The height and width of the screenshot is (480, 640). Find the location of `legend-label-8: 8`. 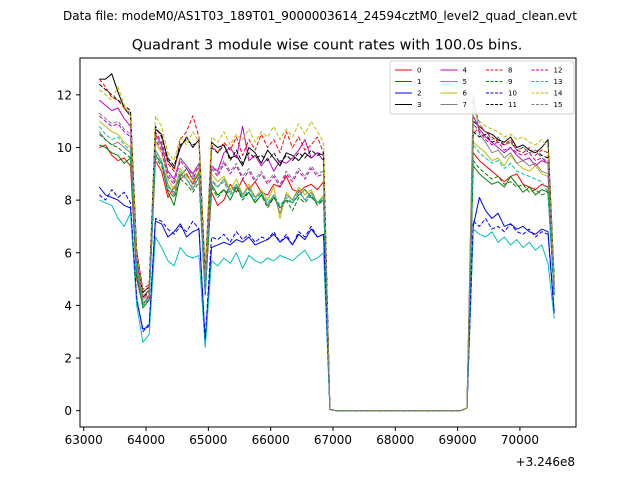

legend-label-8: 8 is located at coordinates (510, 71).